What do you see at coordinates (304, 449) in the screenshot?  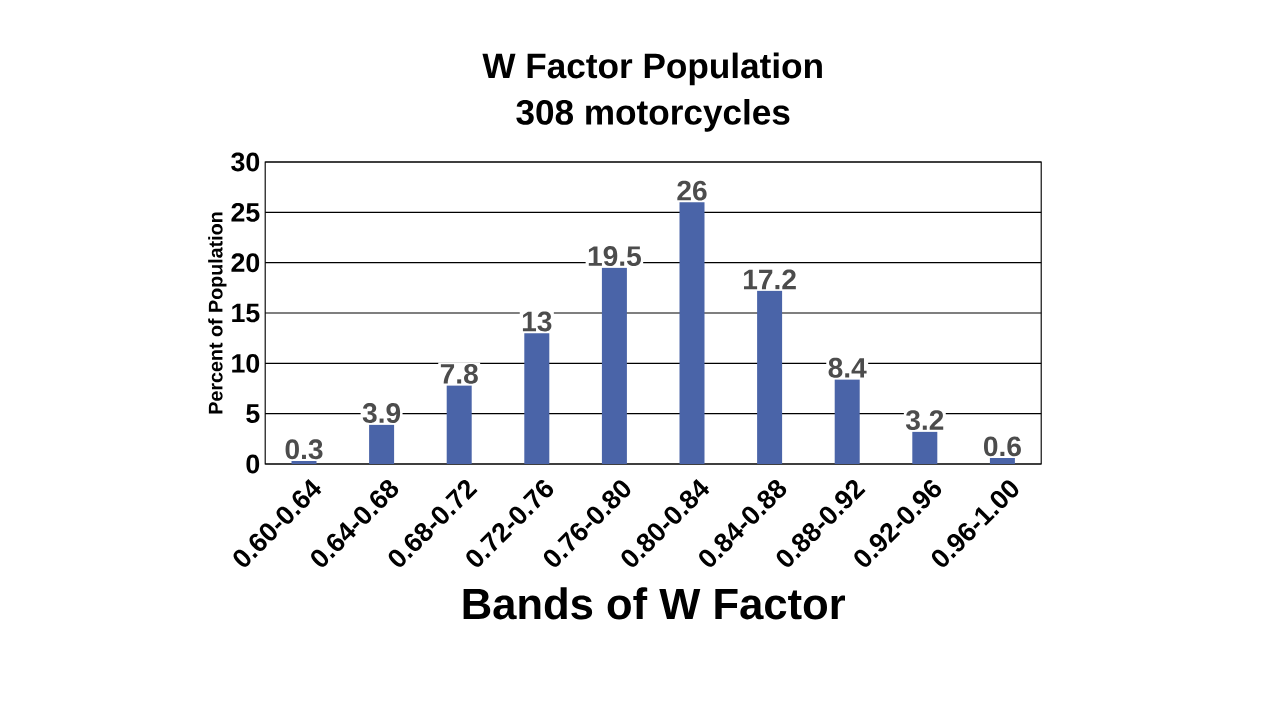 I see `data-label: 0.3` at bounding box center [304, 449].